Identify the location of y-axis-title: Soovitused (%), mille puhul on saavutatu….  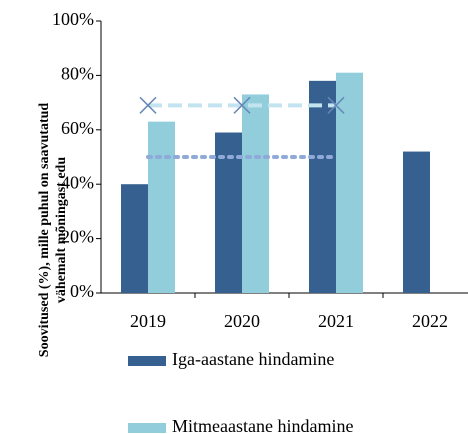
(53, 230).